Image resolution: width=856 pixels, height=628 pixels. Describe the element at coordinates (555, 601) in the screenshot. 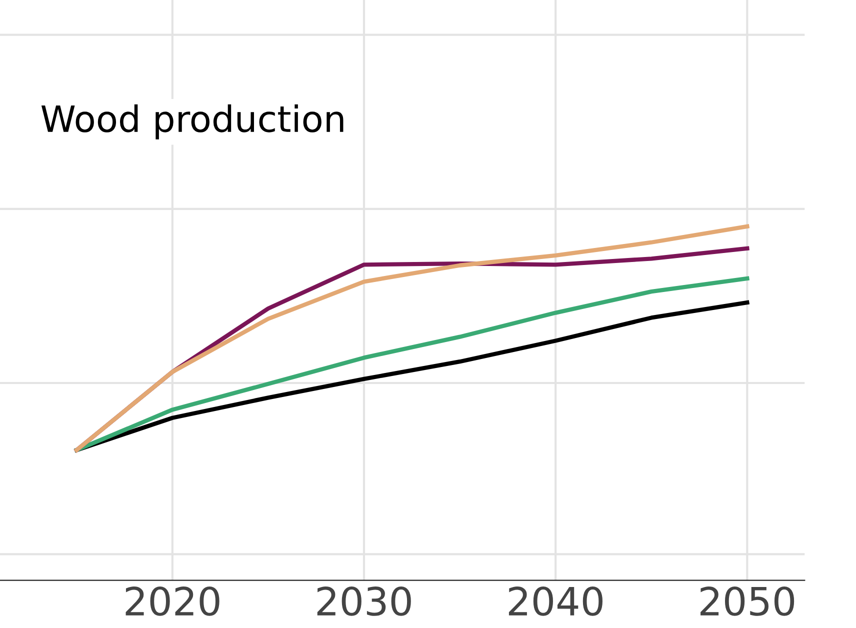

I see `x-tick-label: 2040` at that location.